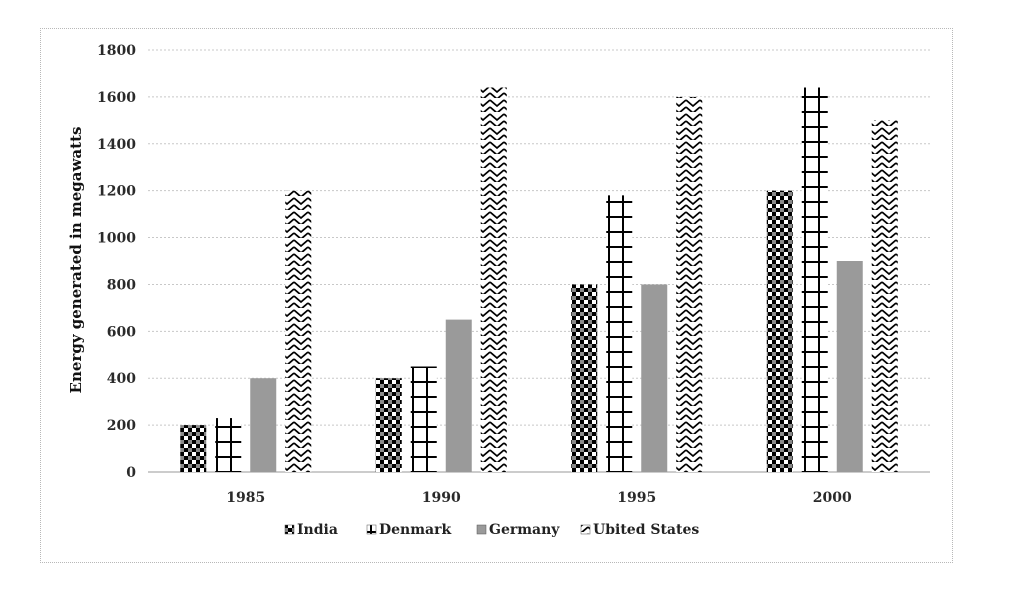 This screenshot has width=1024, height=594. I want to click on y-tick-label: 800, so click(121, 285).